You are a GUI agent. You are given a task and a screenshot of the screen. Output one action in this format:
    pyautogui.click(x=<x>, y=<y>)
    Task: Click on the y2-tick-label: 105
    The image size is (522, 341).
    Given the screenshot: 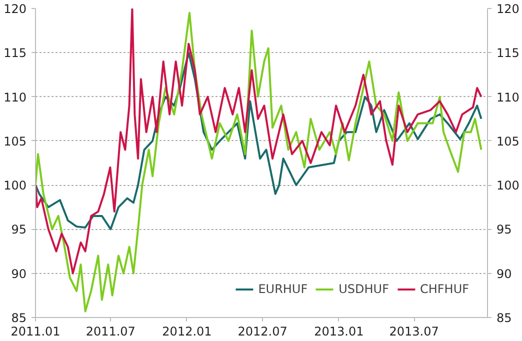 What is the action you would take?
    pyautogui.click(x=508, y=141)
    